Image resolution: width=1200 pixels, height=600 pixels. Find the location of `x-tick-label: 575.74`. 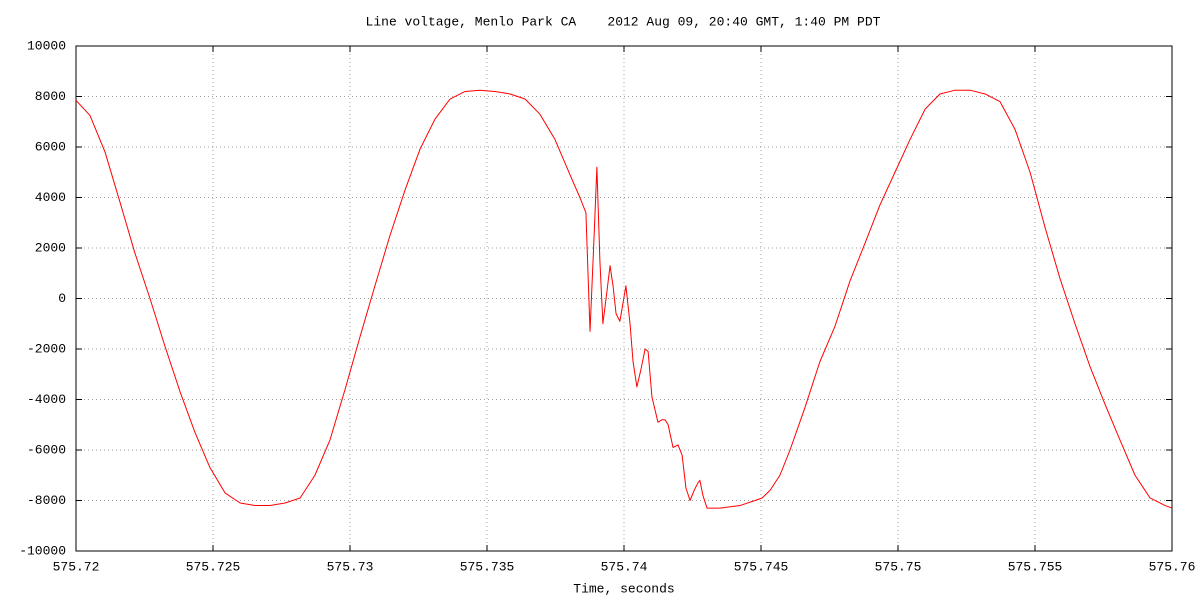

x-tick-label: 575.74 is located at coordinates (624, 566).